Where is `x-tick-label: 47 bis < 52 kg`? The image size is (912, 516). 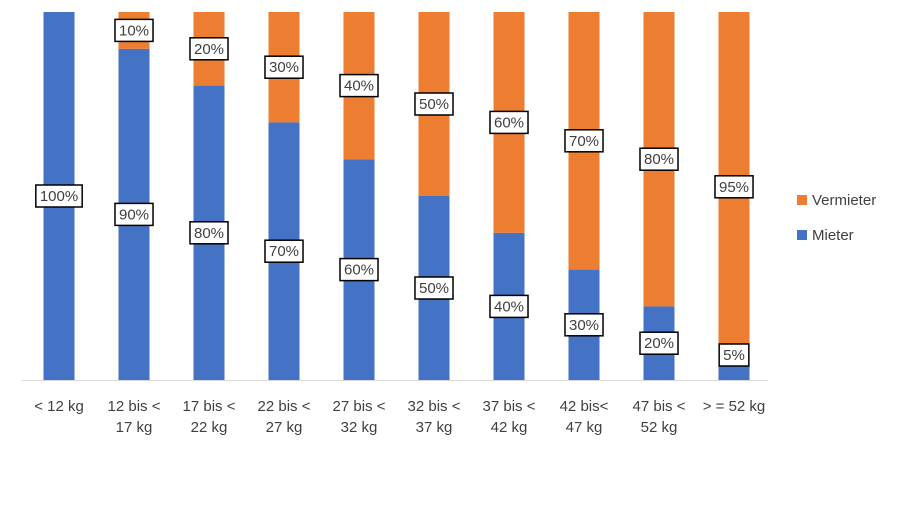
x-tick-label: 47 bis < 52 kg is located at coordinates (659, 417).